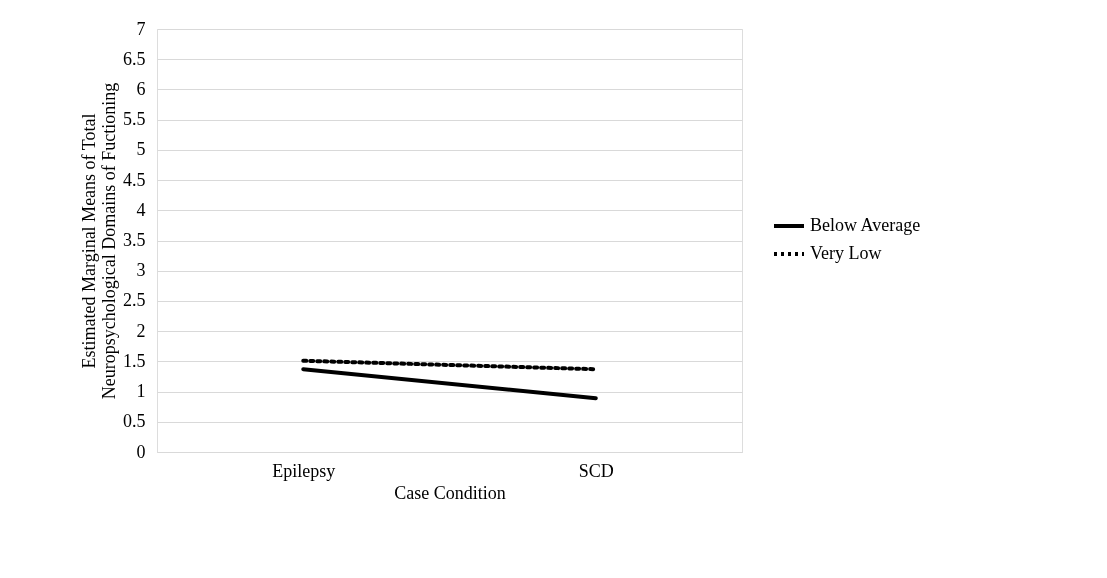  What do you see at coordinates (134, 119) in the screenshot?
I see `y-tick-label: 5.5` at bounding box center [134, 119].